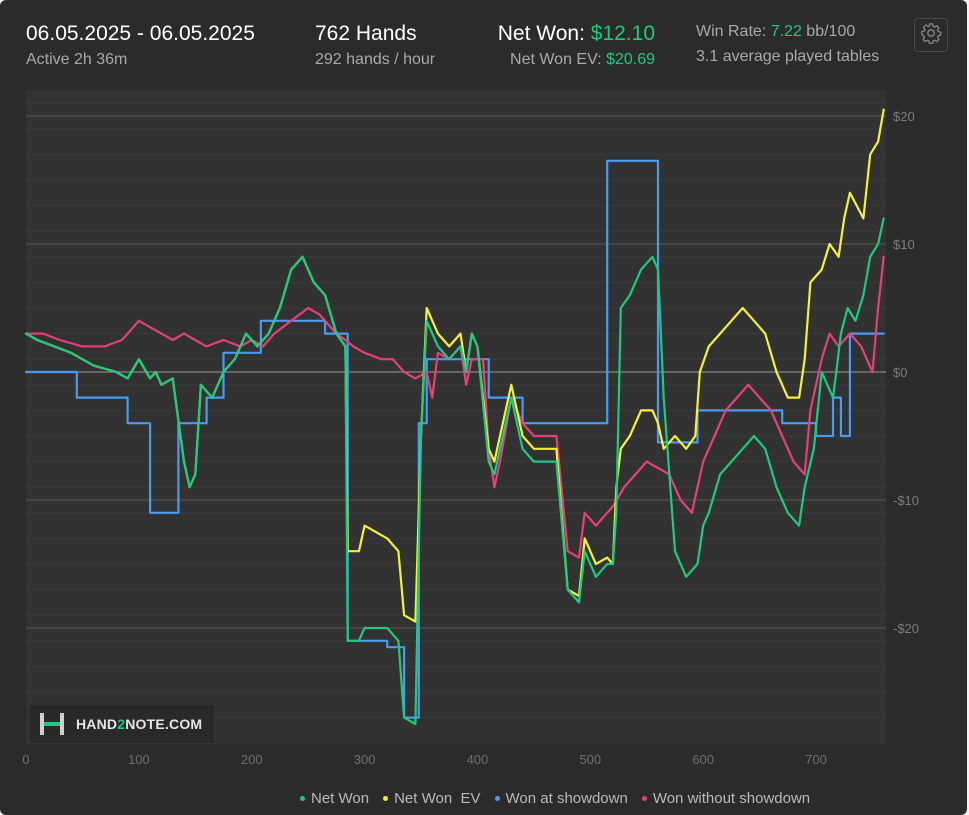 The image size is (969, 815). I want to click on legend-item-won-at-showdown: Won at showdown, so click(561, 798).